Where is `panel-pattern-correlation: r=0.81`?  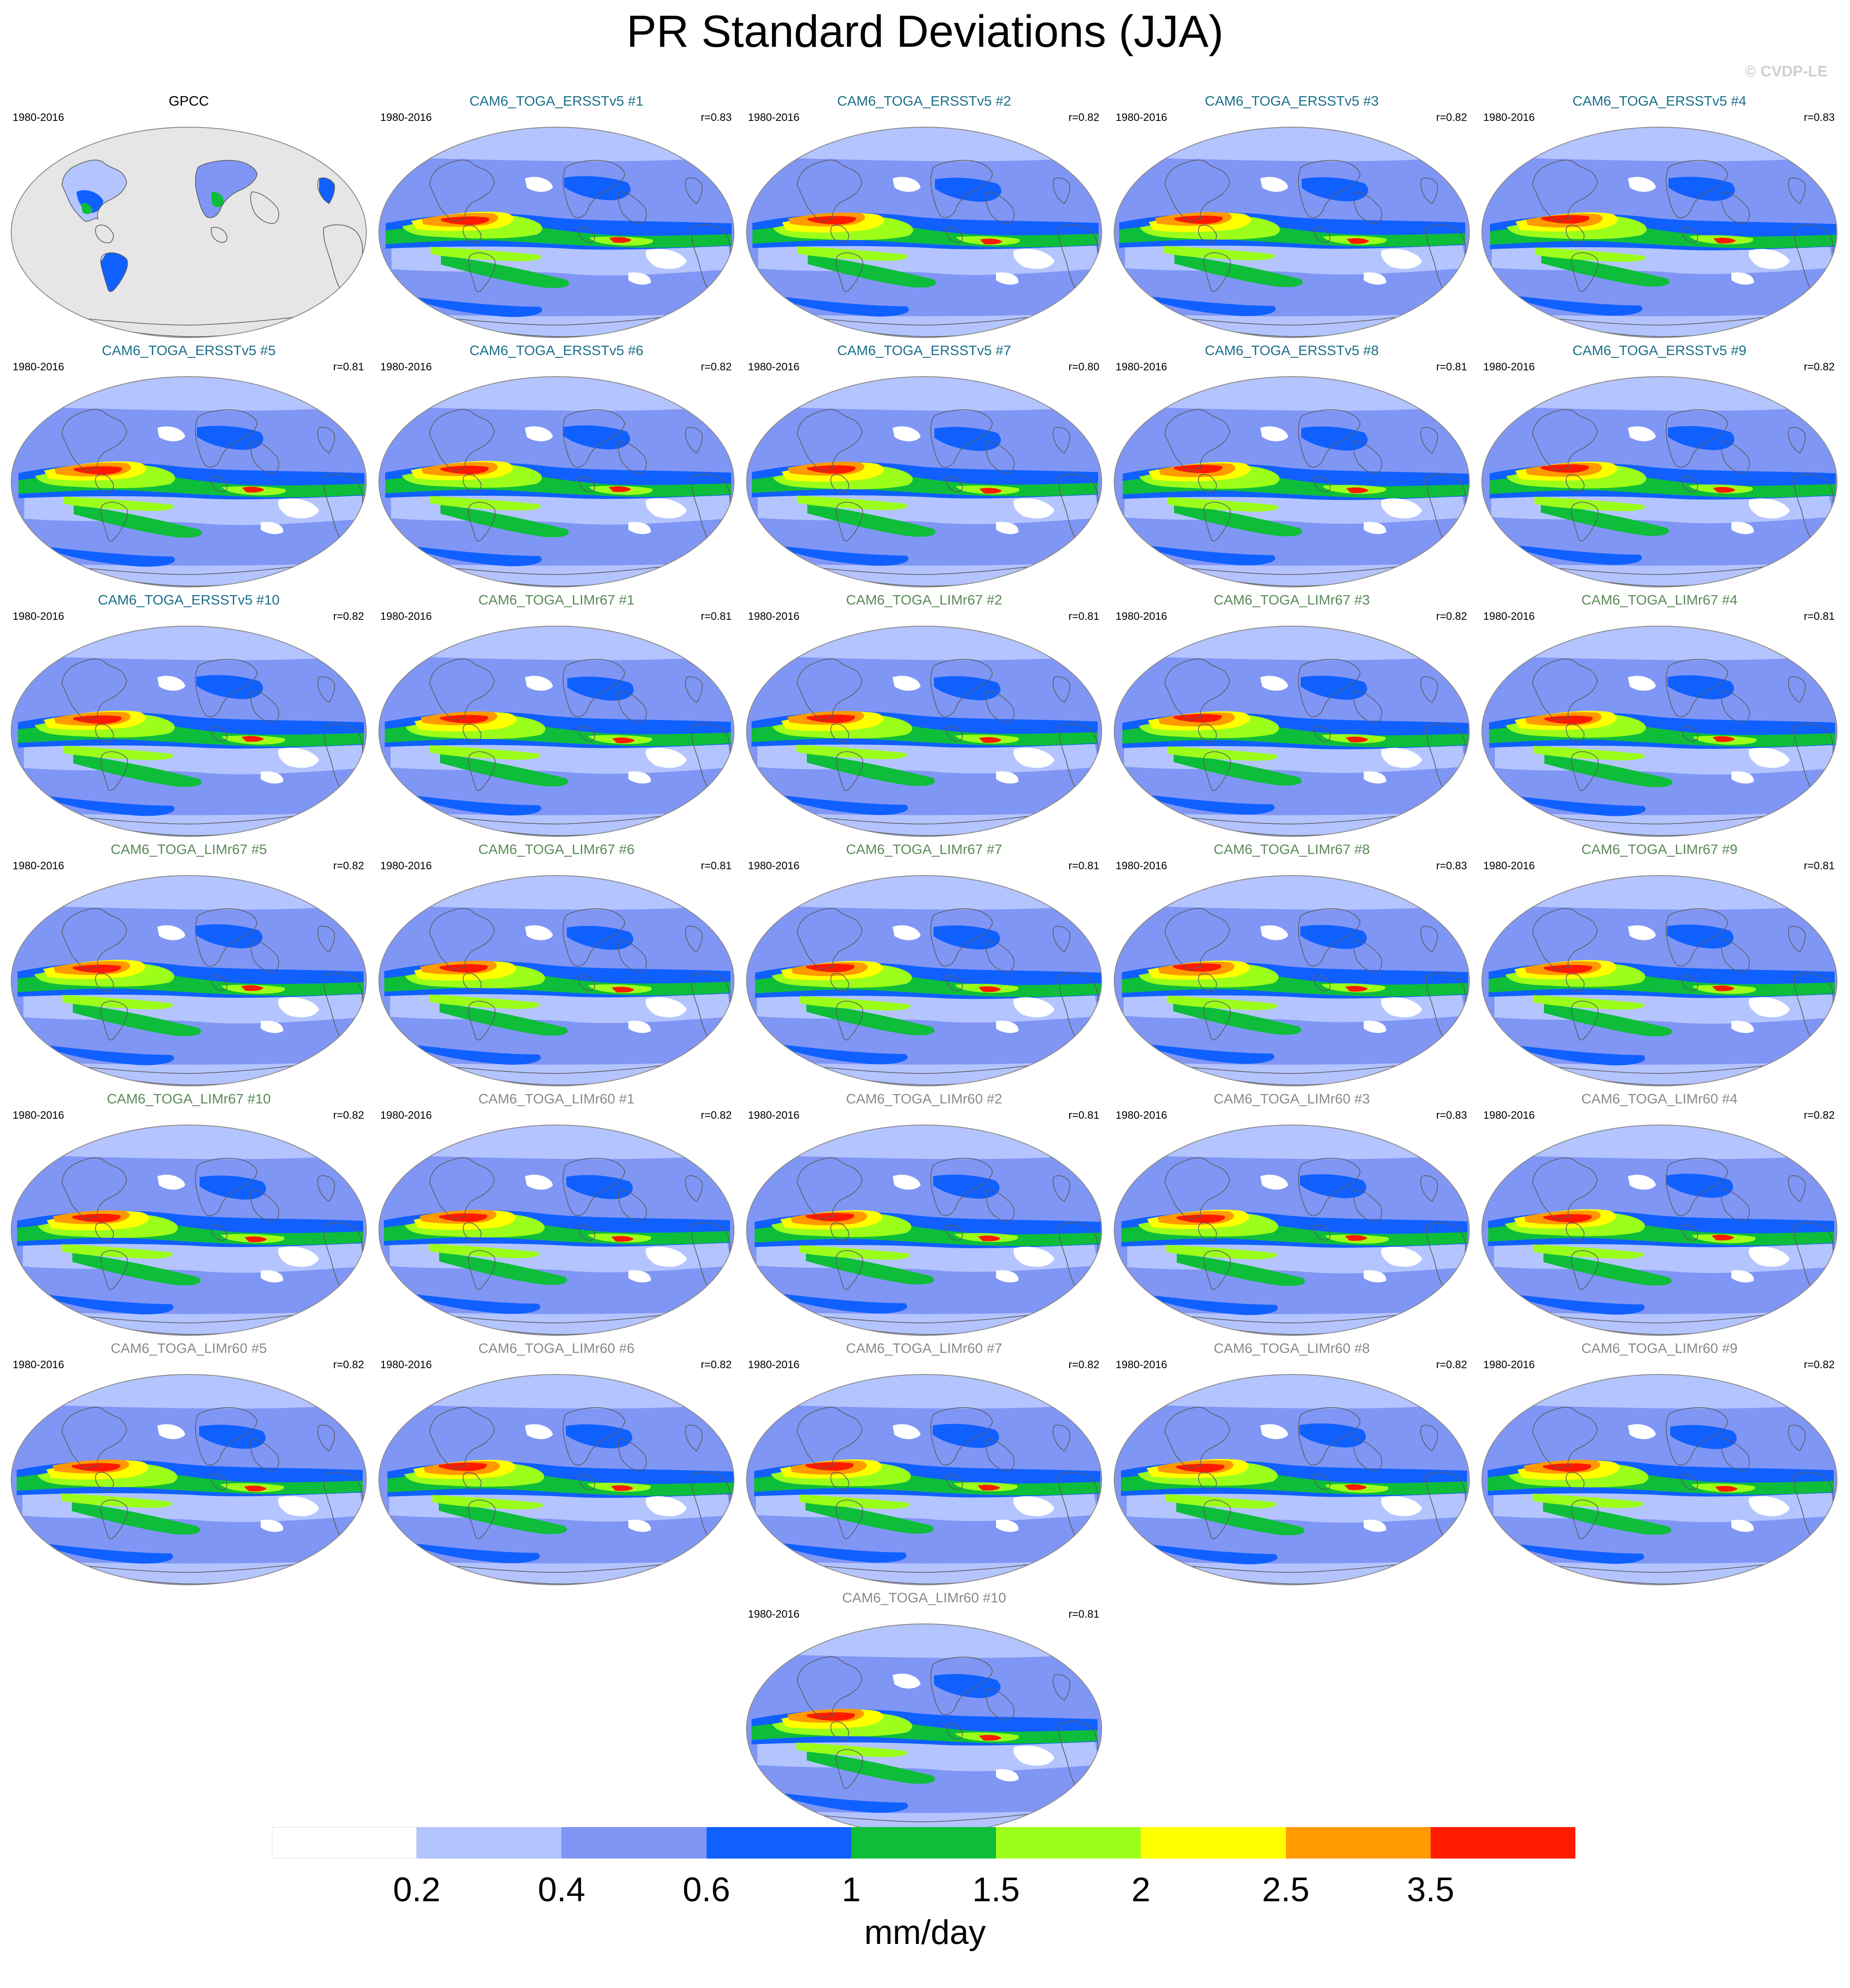 panel-pattern-correlation: r=0.81 is located at coordinates (348, 367).